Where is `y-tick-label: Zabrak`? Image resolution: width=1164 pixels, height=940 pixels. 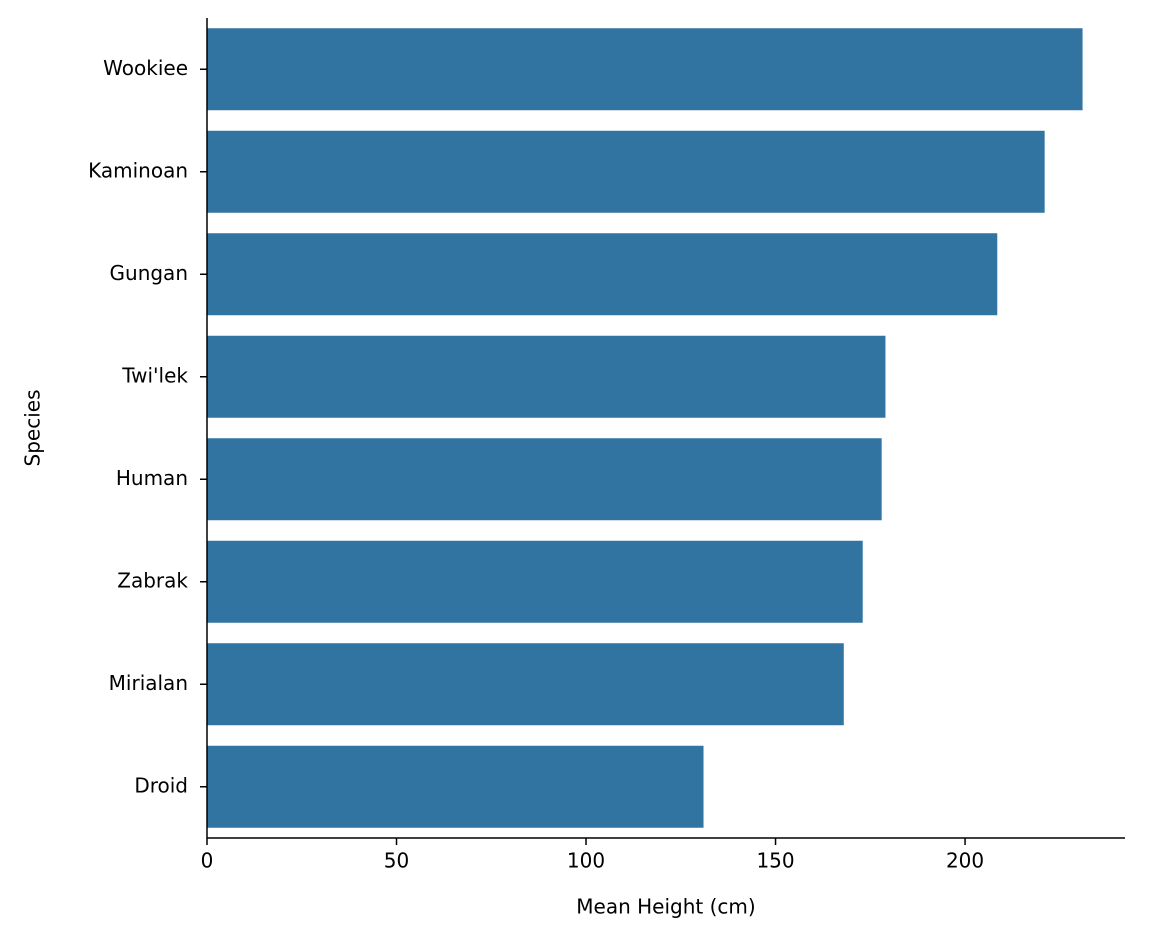 y-tick-label: Zabrak is located at coordinates (152, 580).